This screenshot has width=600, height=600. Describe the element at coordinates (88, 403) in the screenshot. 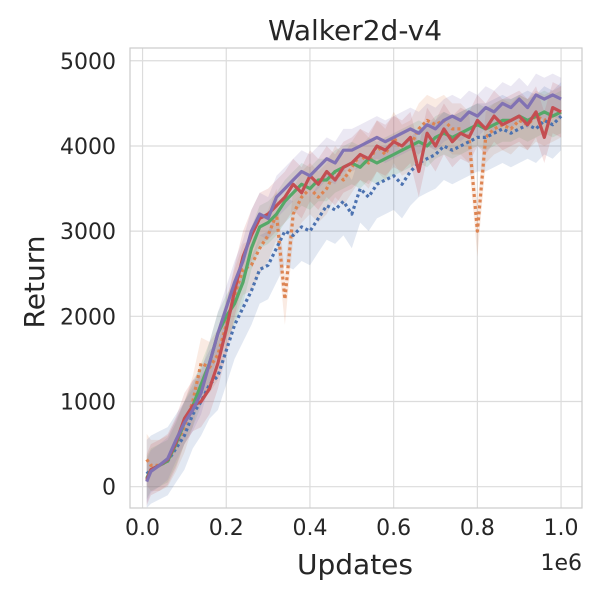

I see `y-tick-label: 1000` at that location.